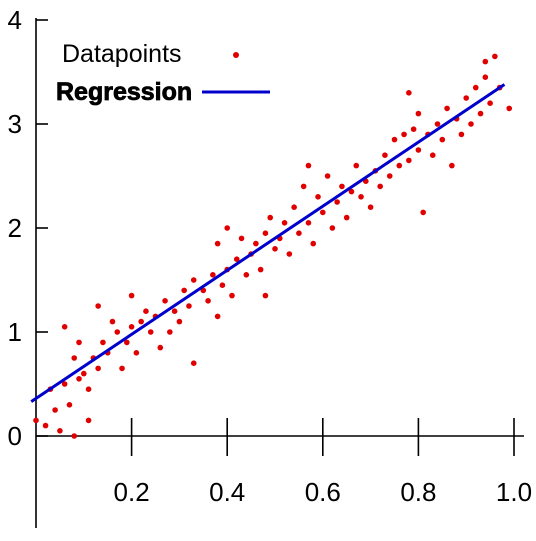  What do you see at coordinates (15, 20) in the screenshot?
I see `y-tick-label: 4` at bounding box center [15, 20].